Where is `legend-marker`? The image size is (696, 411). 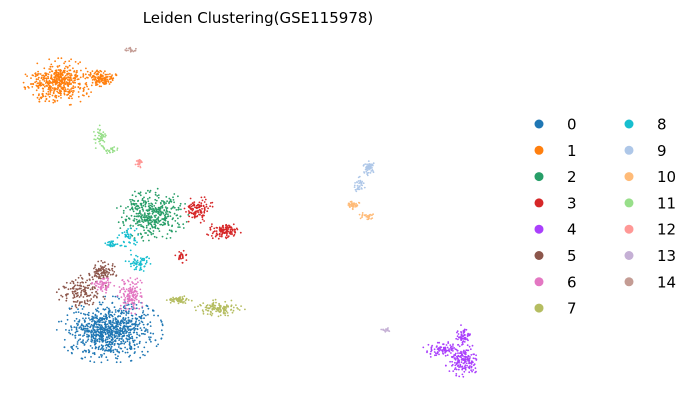 legend-marker is located at coordinates (539, 282).